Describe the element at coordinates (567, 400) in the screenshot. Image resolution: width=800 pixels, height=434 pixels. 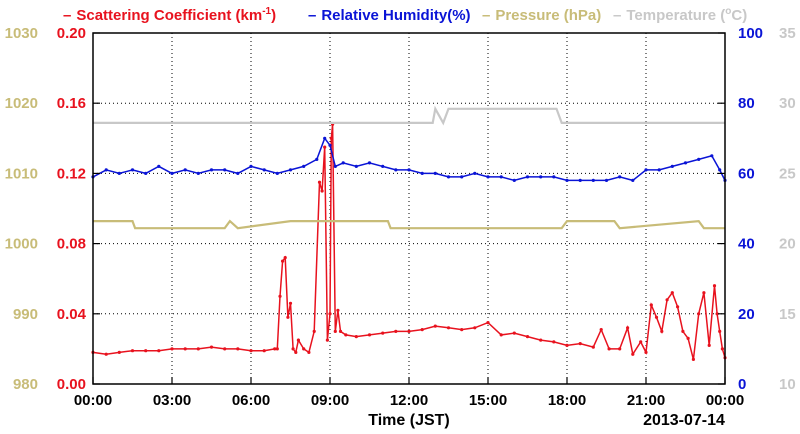
I see `x-tick-label: 18:00` at that location.